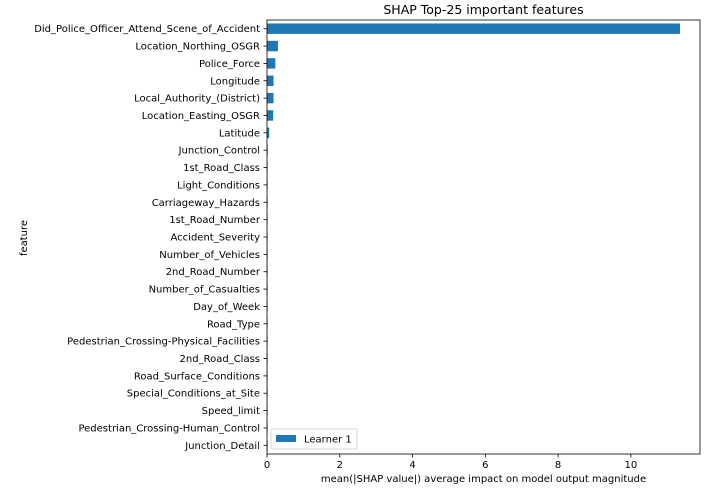 This screenshot has width=720, height=504. I want to click on y-tick-label: Location_Northing_OSGR, so click(197, 47).